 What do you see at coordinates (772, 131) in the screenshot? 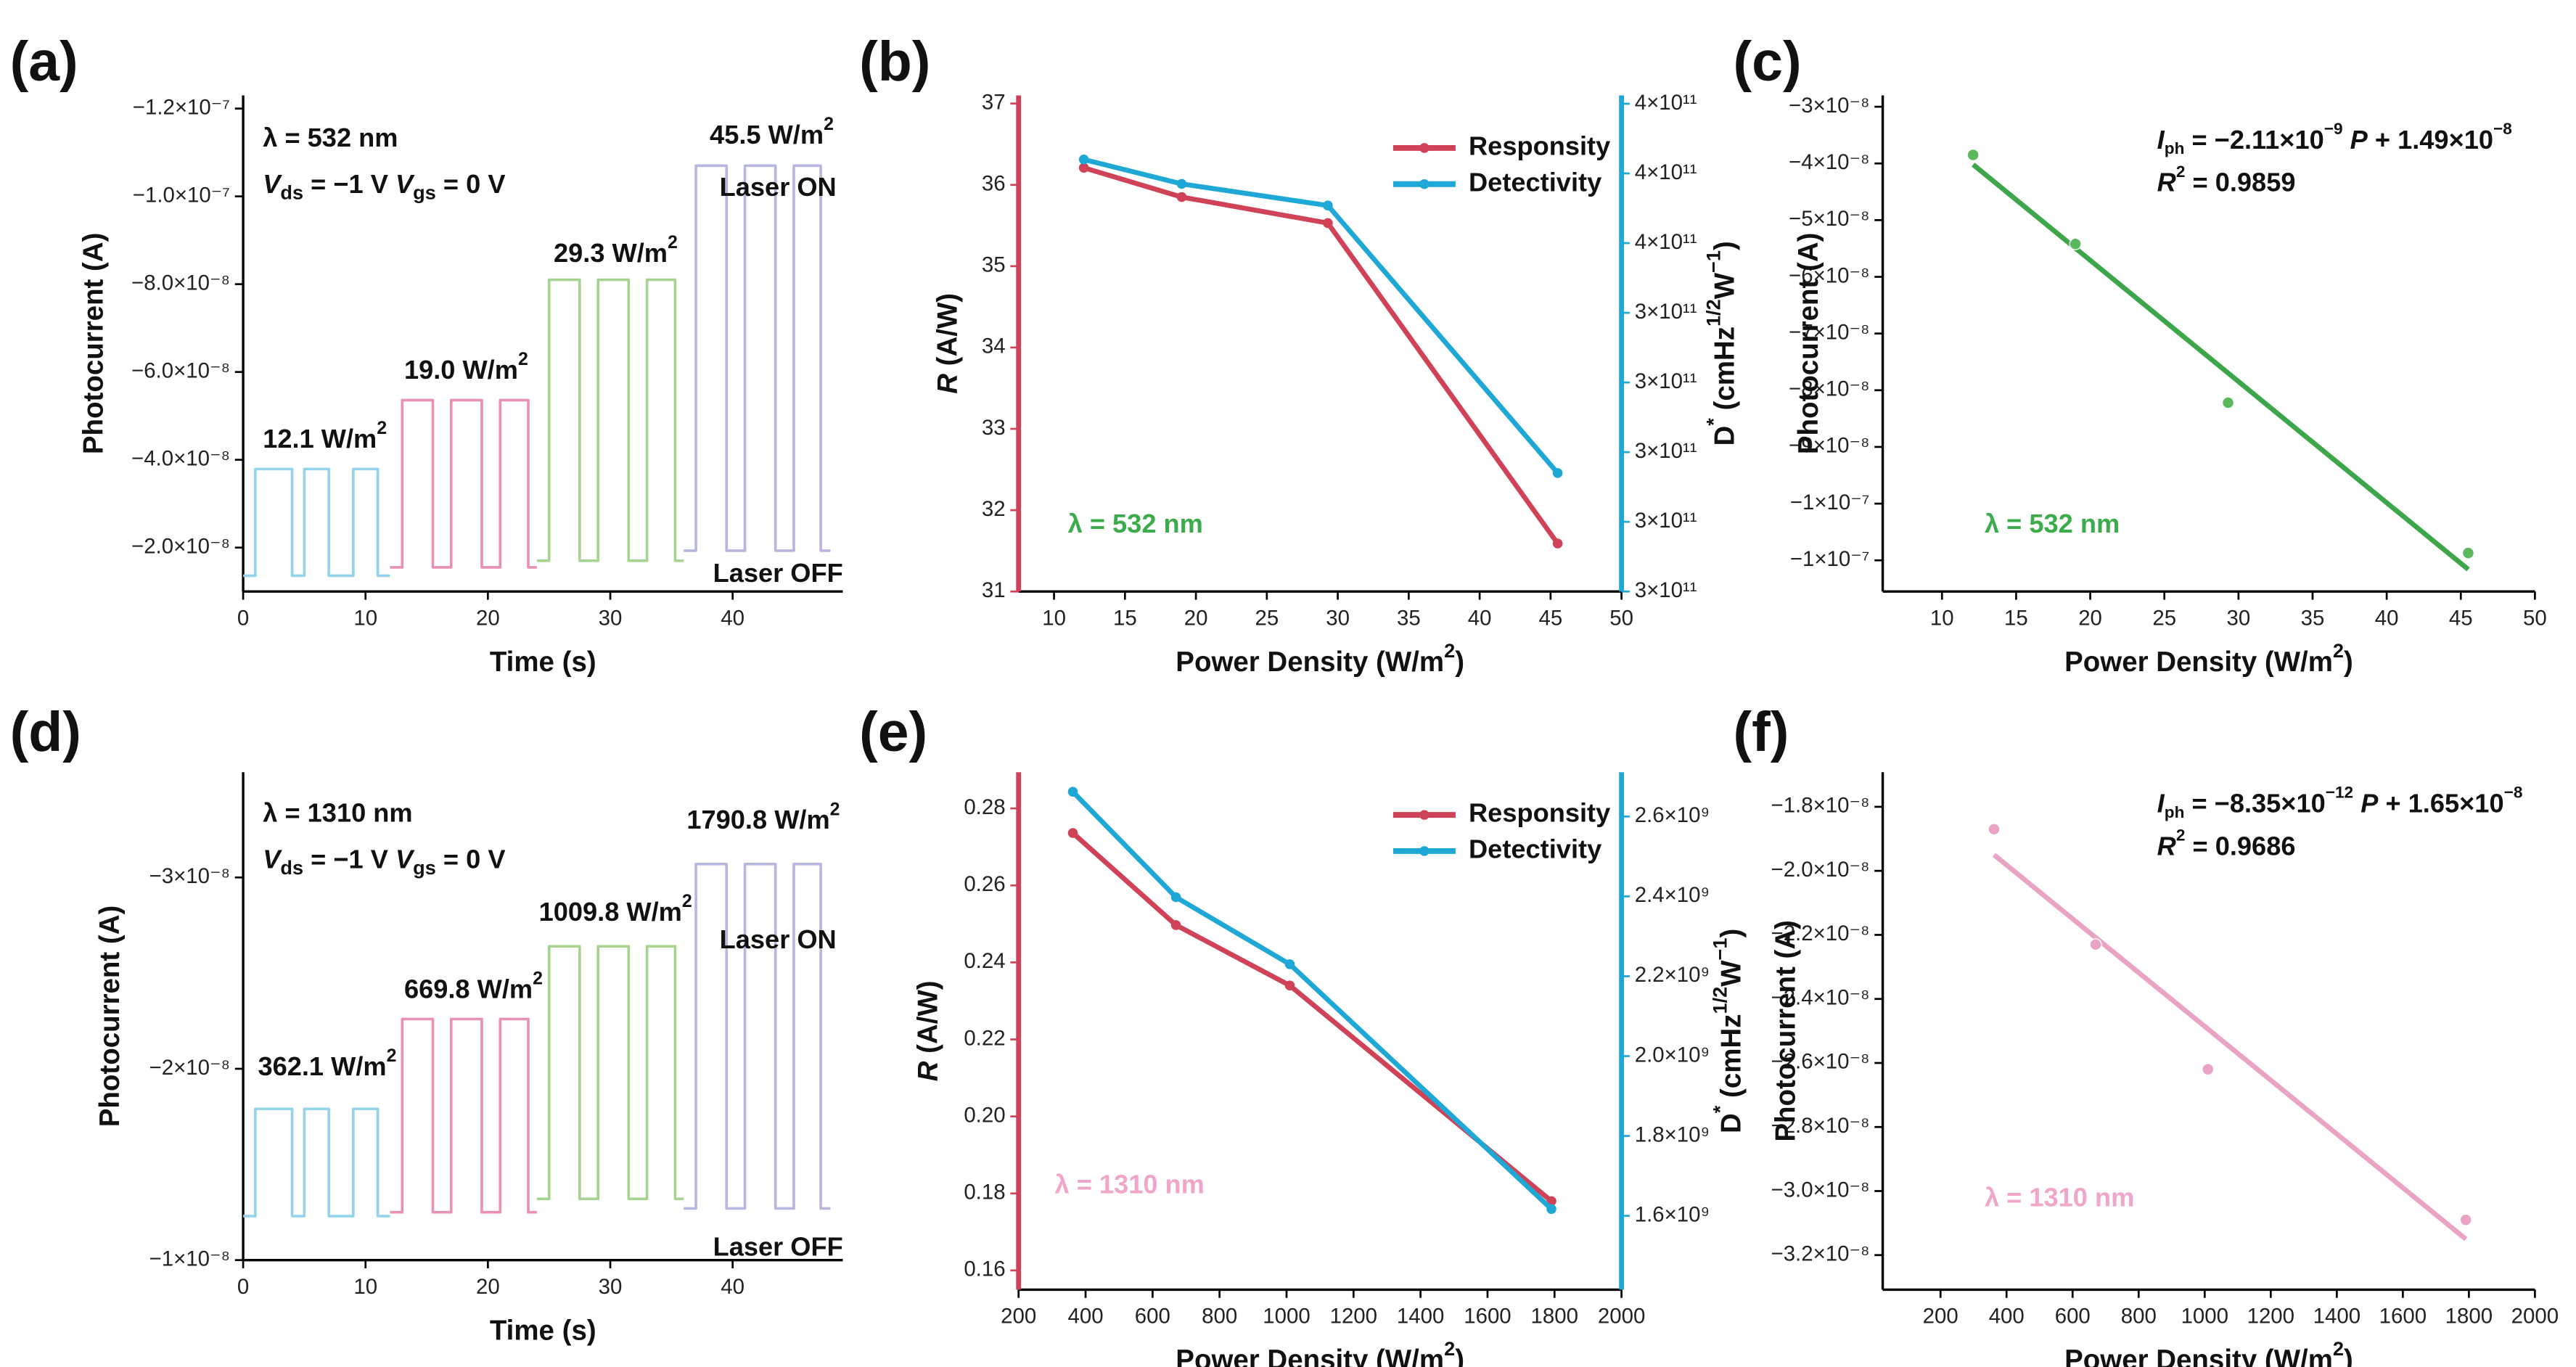
I see `annotation: 45.5 W/m2` at bounding box center [772, 131].